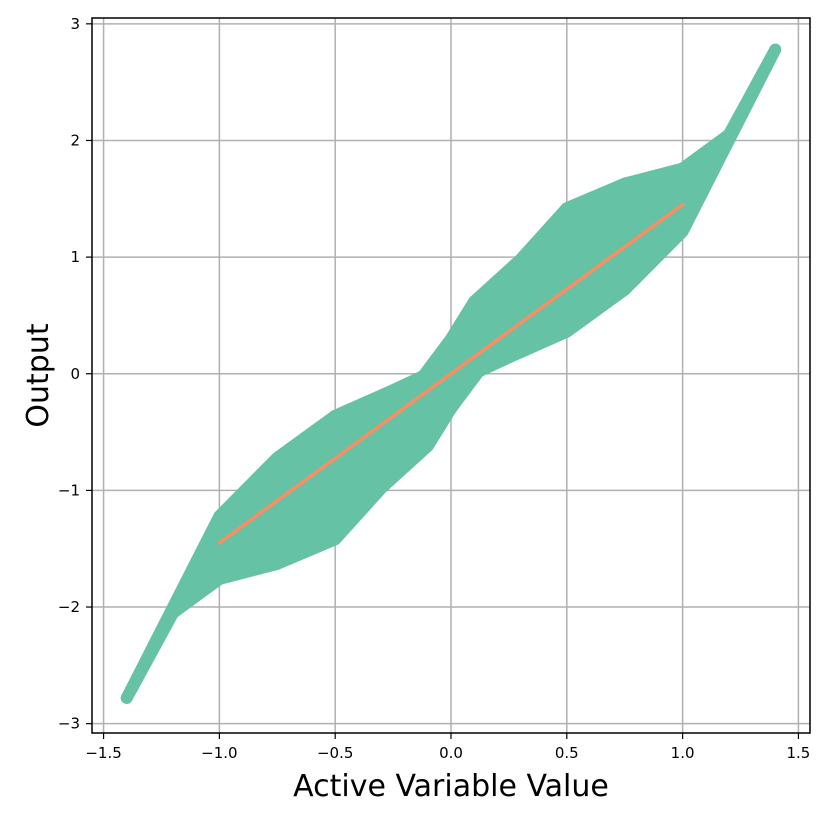 The image size is (830, 816). Describe the element at coordinates (75, 24) in the screenshot. I see `y-tick-label: 3` at that location.